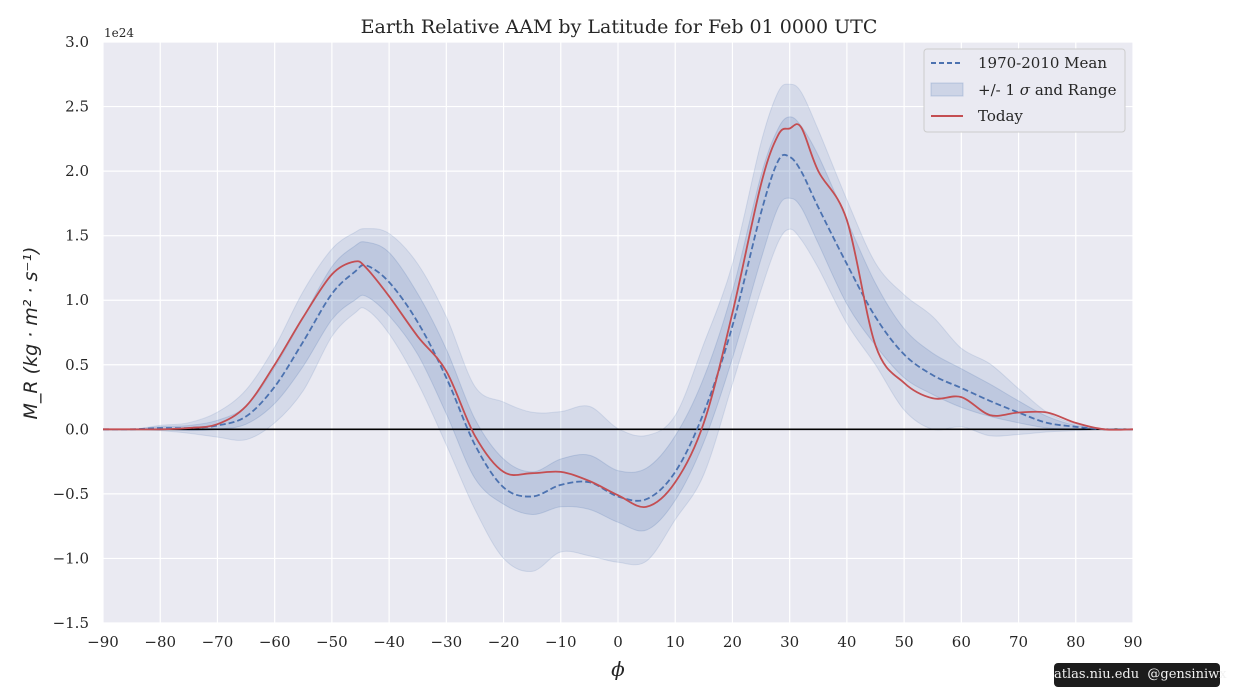 This screenshot has height=700, width=1246. What do you see at coordinates (103, 642) in the screenshot?
I see `x-tick-label: −90` at bounding box center [103, 642].